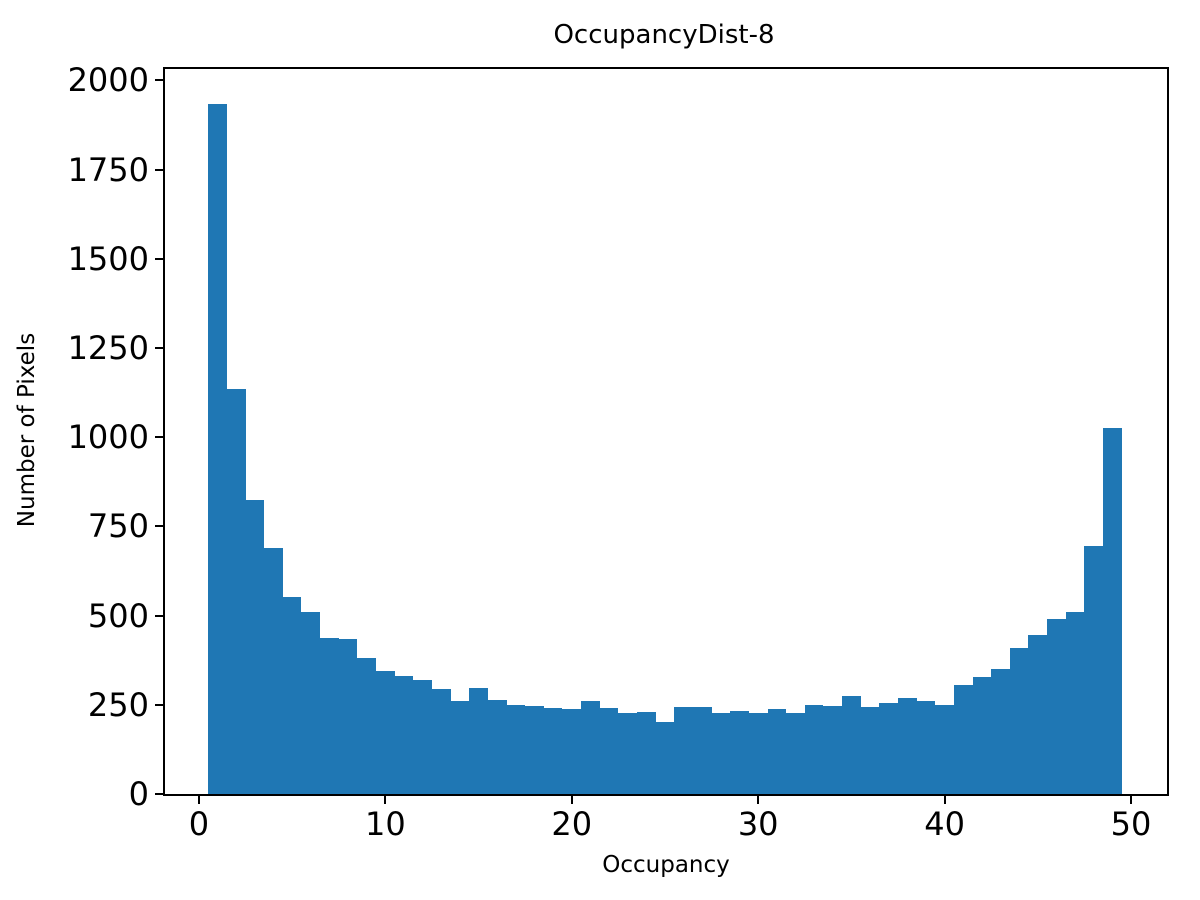 This screenshot has height=900, width=1200. What do you see at coordinates (108, 437) in the screenshot?
I see `y-axis-tick-label: 1000` at bounding box center [108, 437].